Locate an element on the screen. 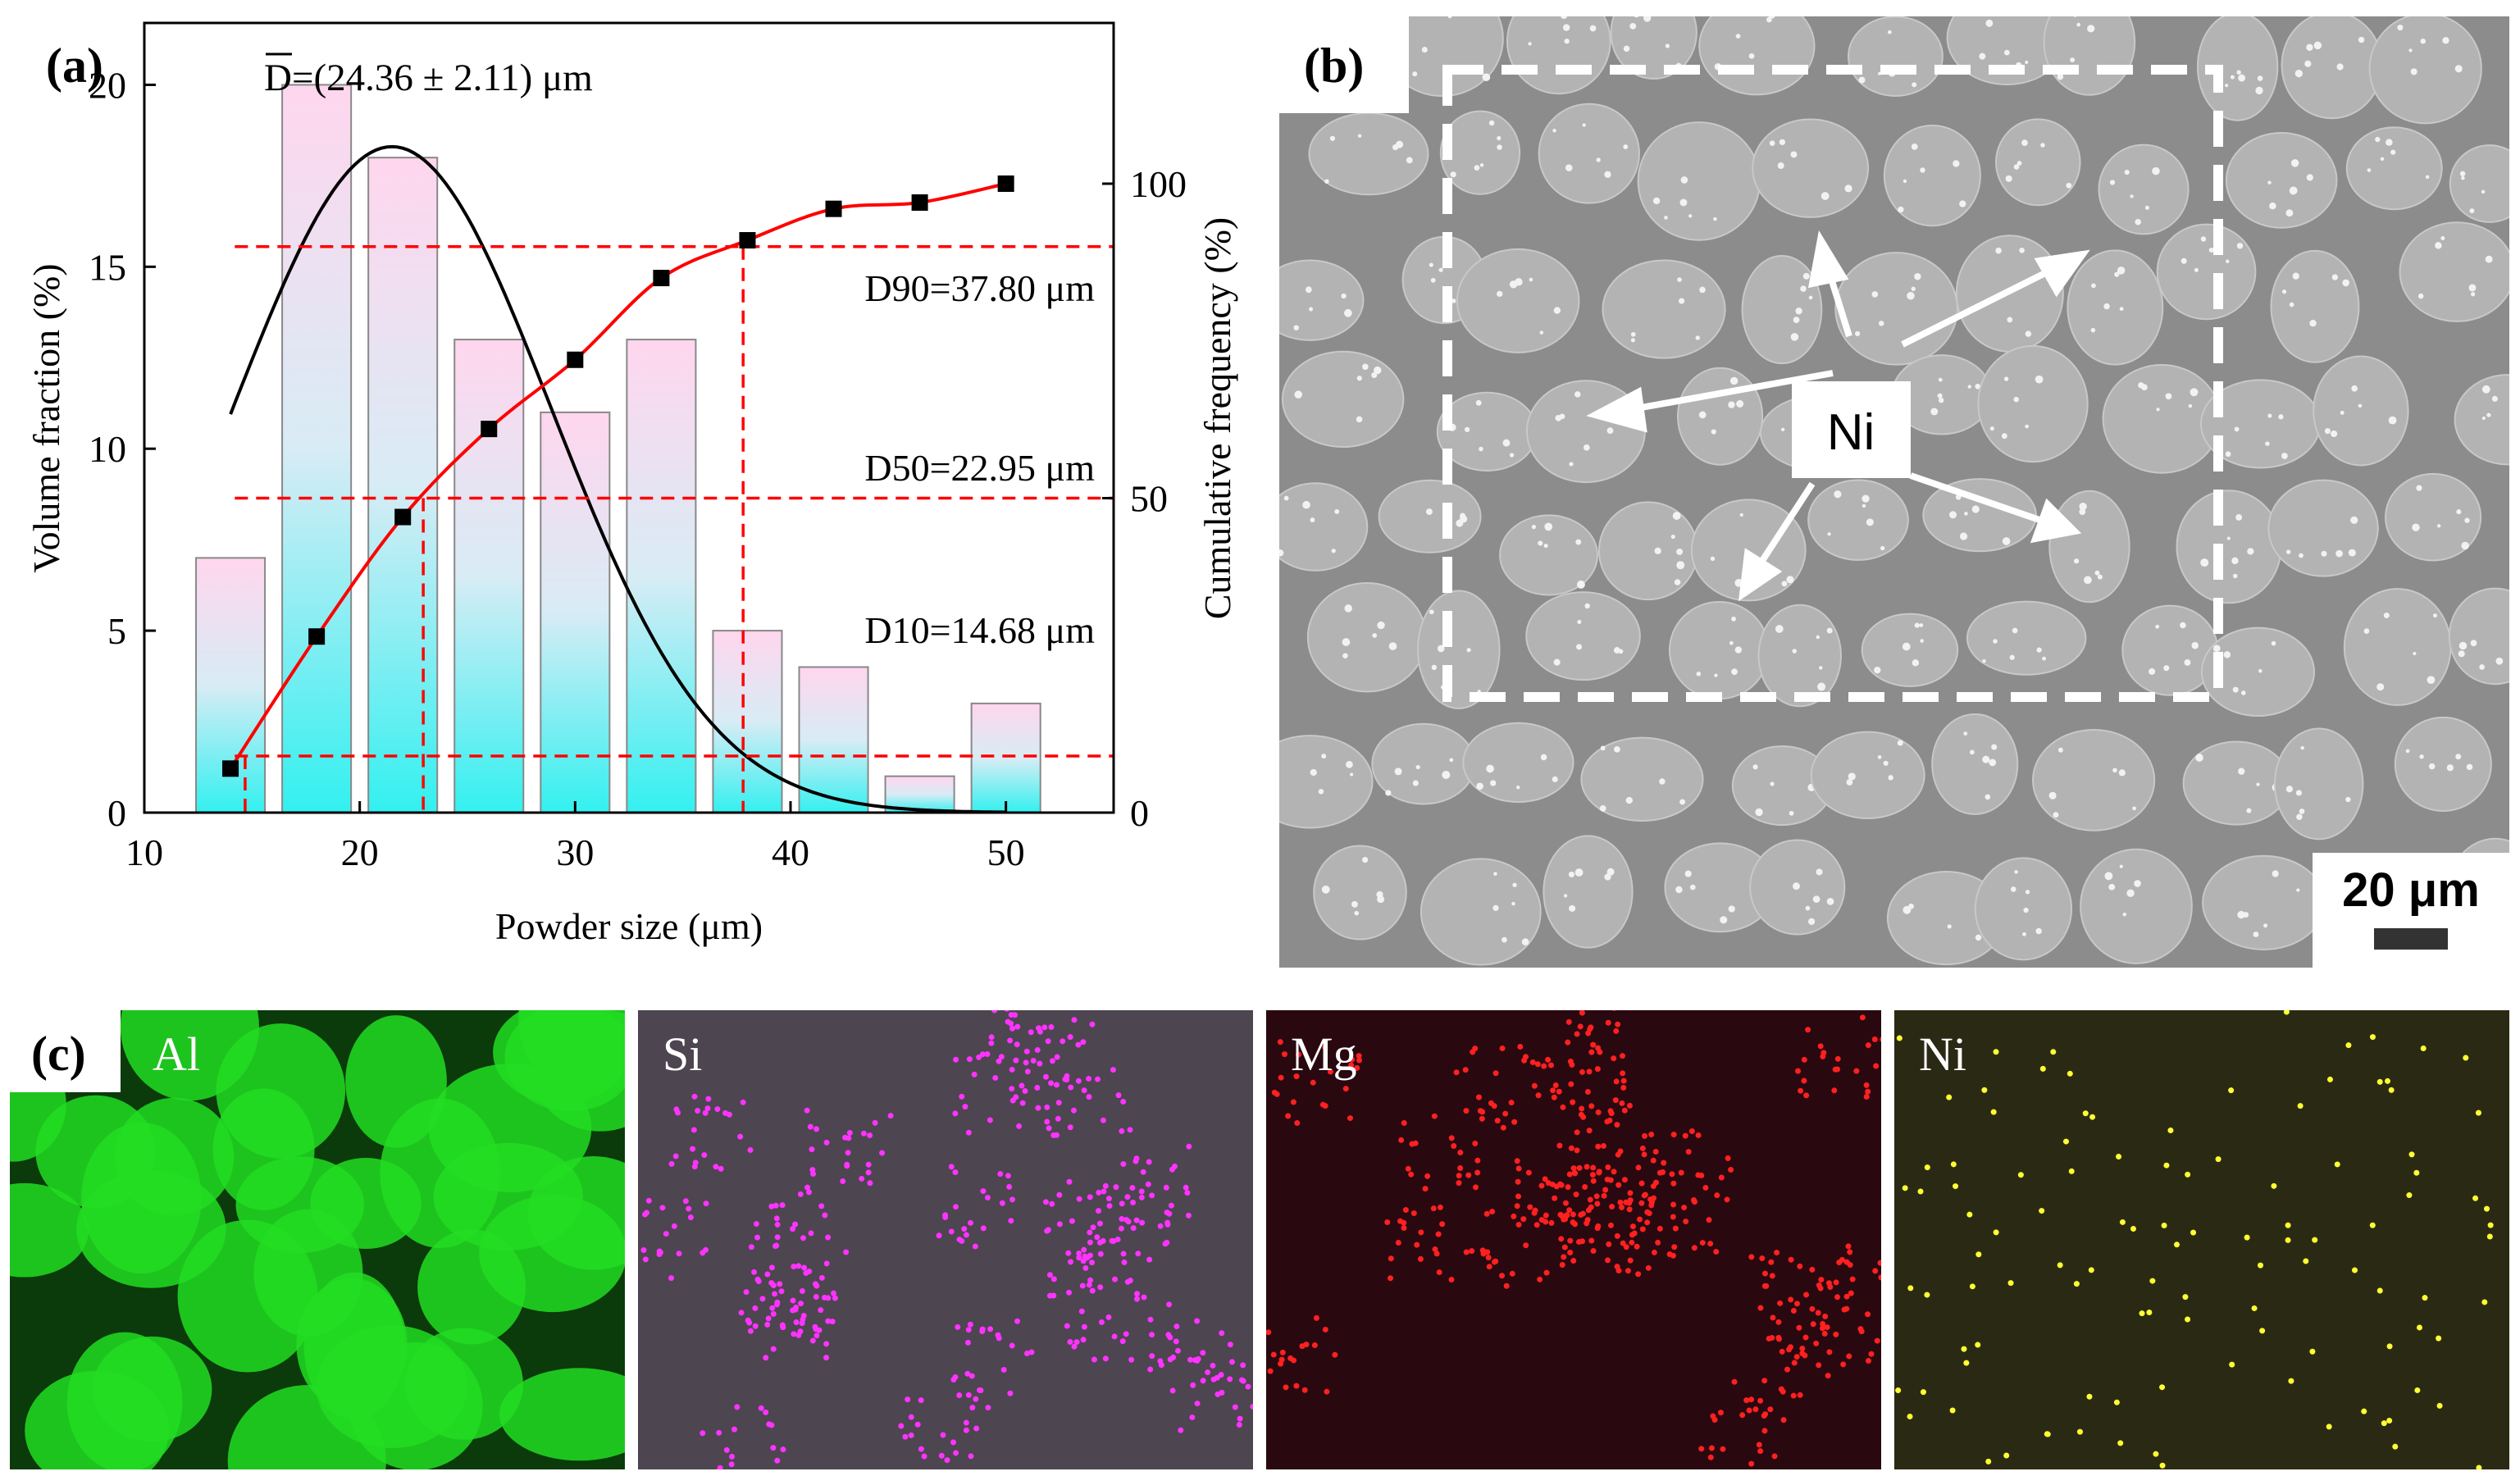 This screenshot has height=1476, width=2520. bar is located at coordinates (403, 485).